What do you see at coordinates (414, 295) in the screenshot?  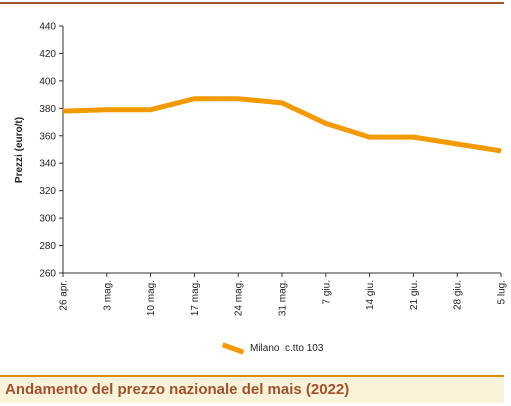 I see `x-tick-label: 21 giu.` at bounding box center [414, 295].